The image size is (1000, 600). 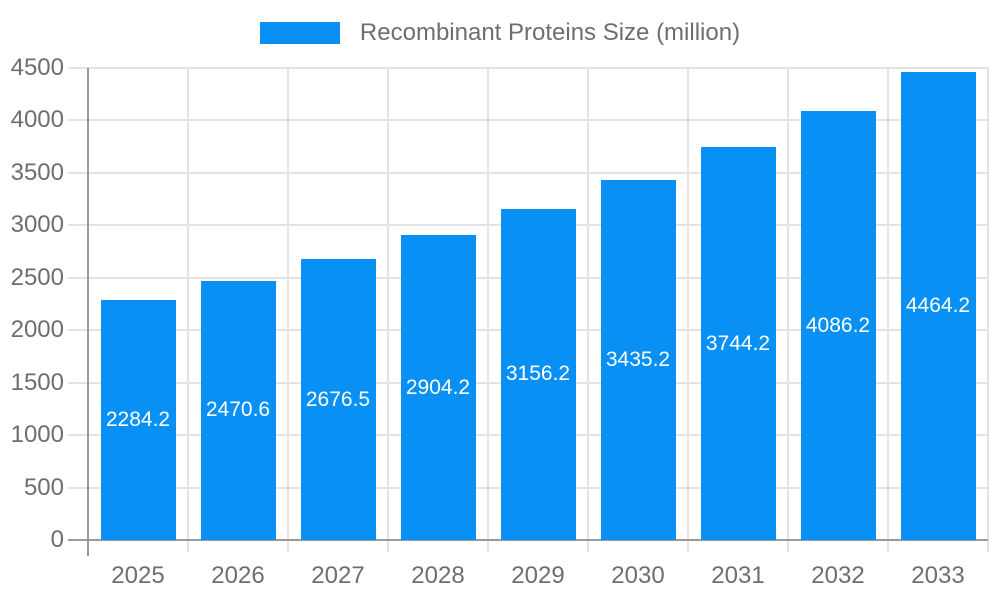 I want to click on legend-label: Recombinant Proteins Size (million), so click(x=550, y=32).